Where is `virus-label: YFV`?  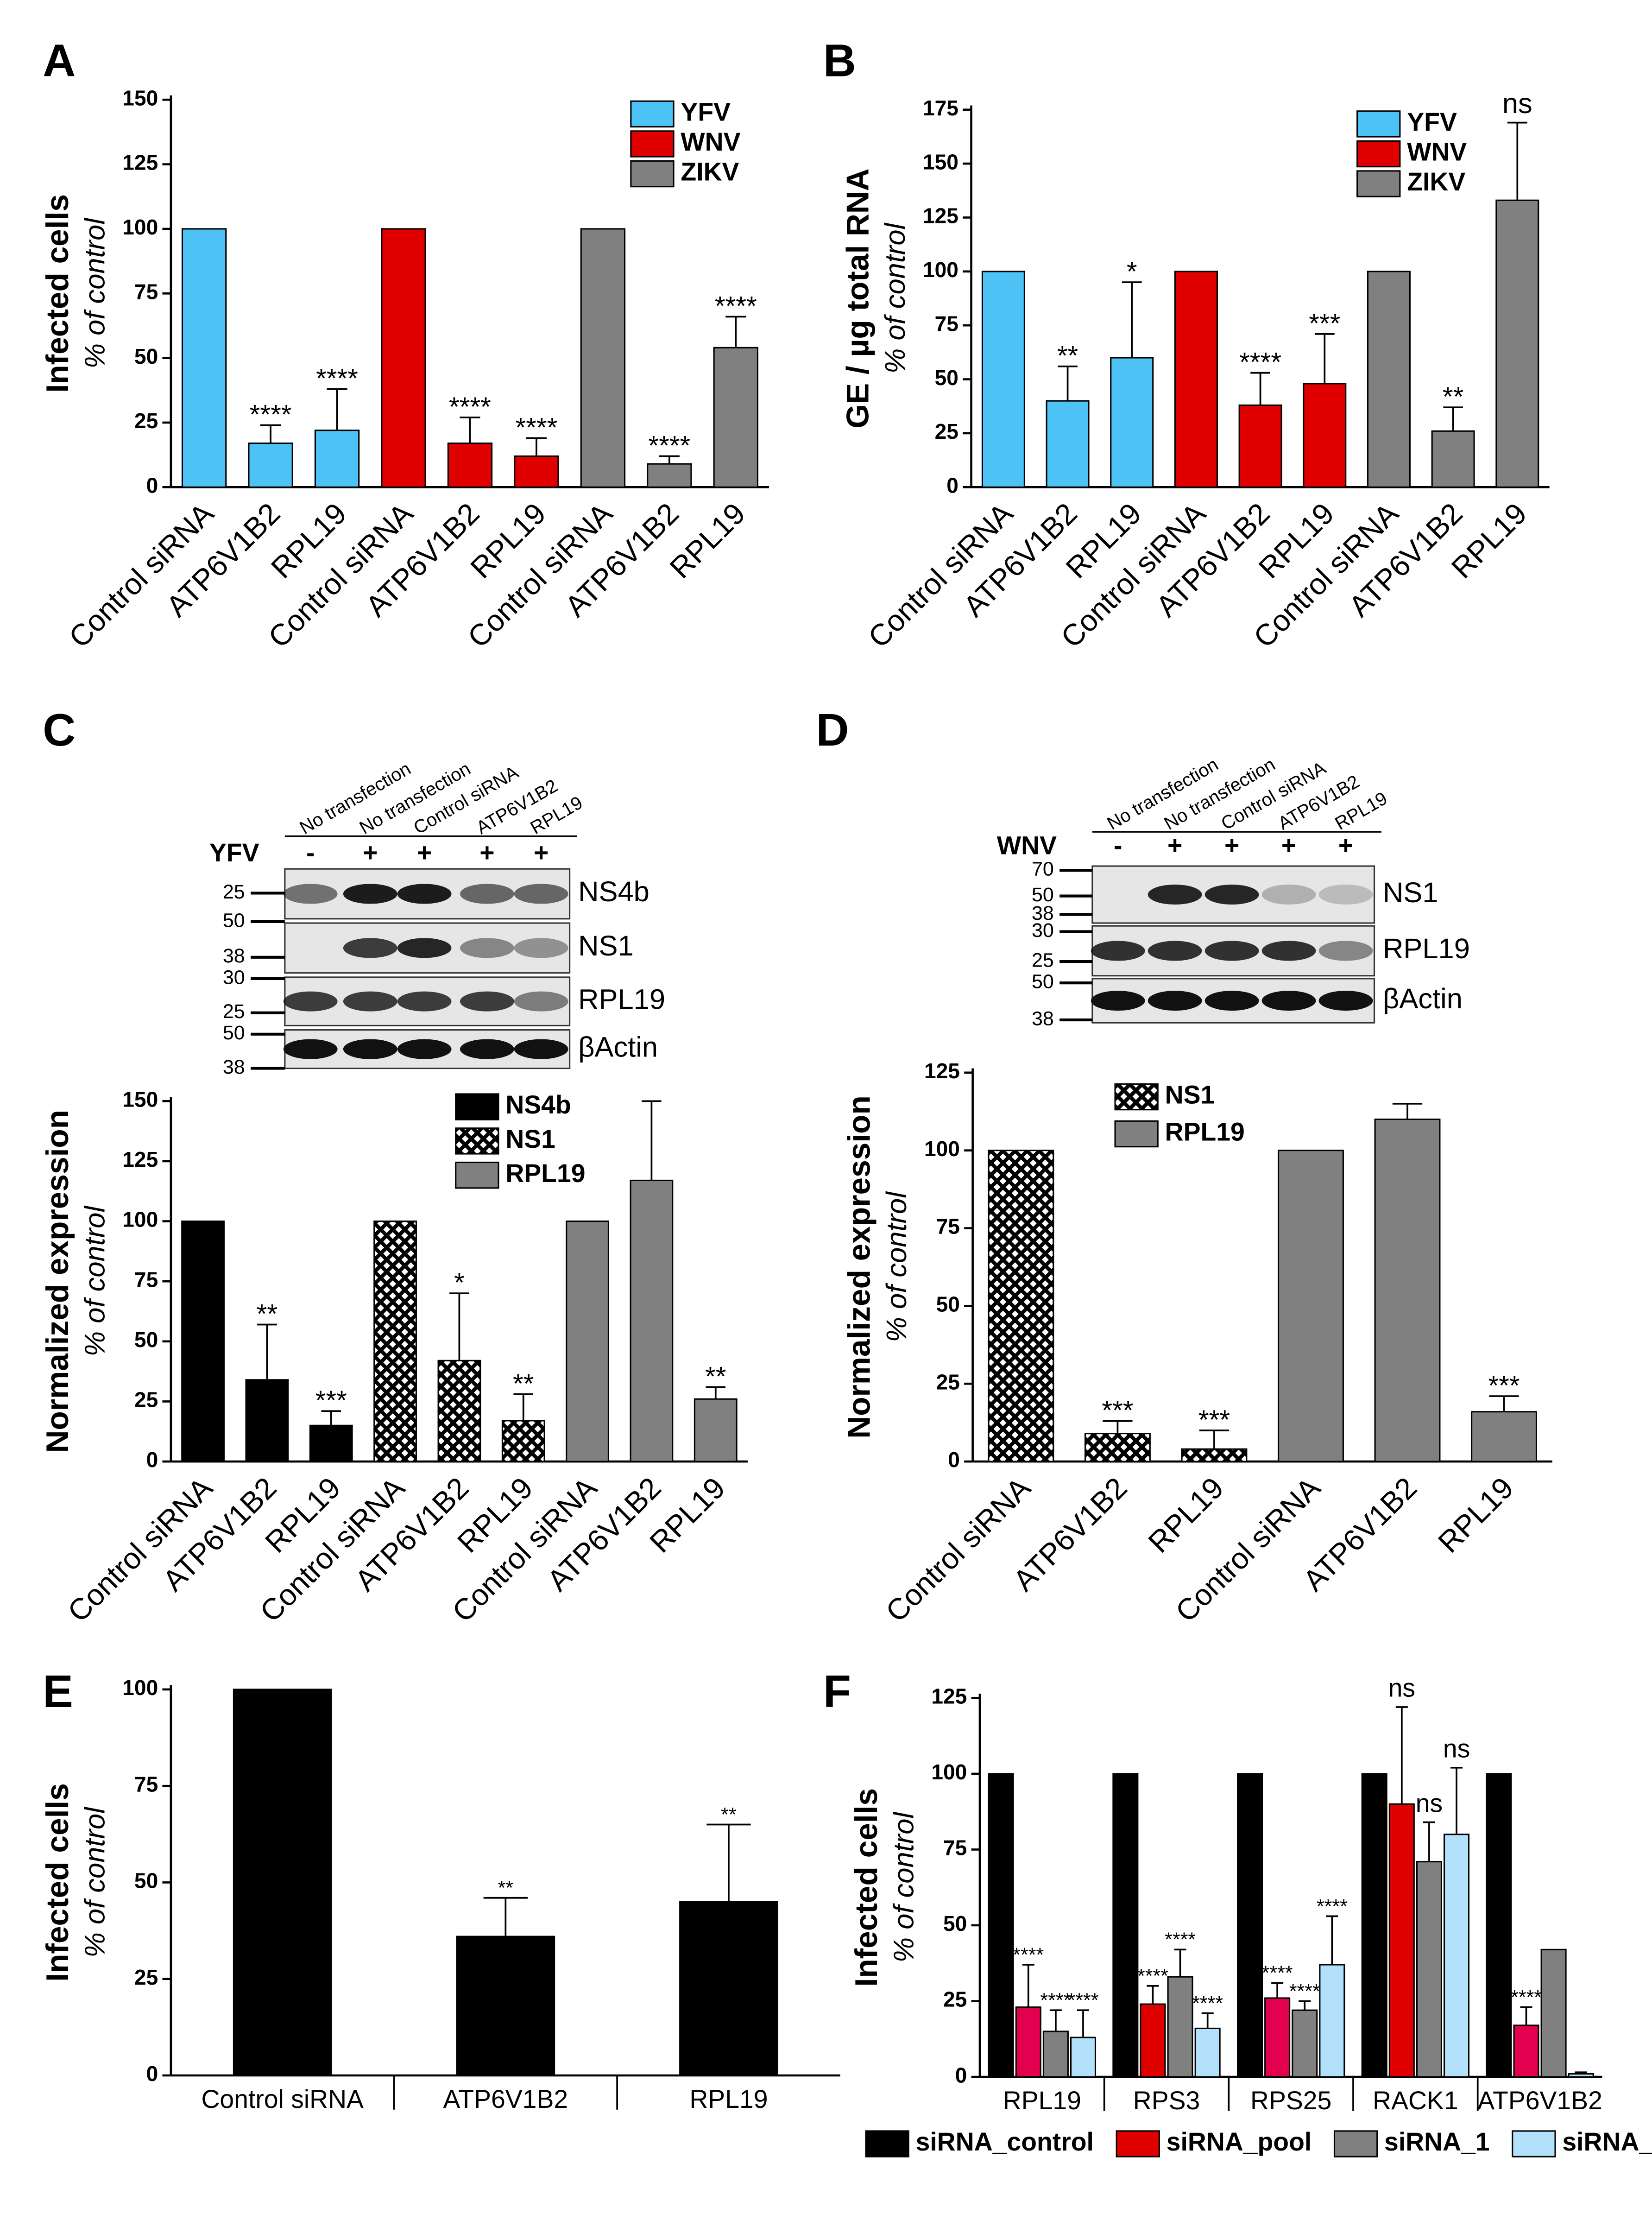 virus-label: YFV is located at coordinates (234, 852).